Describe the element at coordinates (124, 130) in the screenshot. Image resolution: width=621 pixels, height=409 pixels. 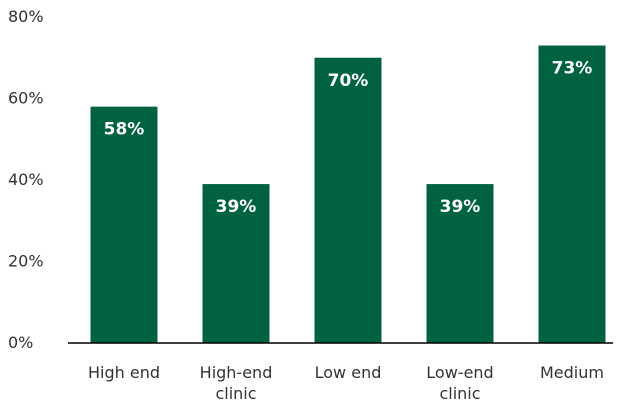
I see `bar-value-label: 58%` at that location.